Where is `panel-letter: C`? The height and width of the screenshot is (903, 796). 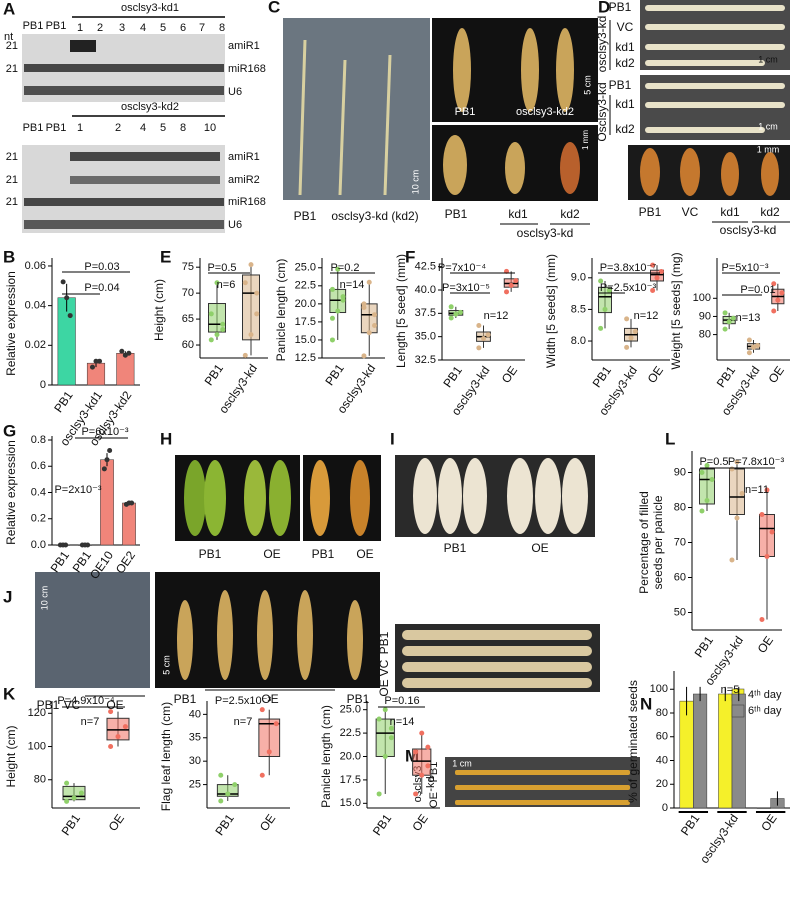 panel-letter: C is located at coordinates (274, 8).